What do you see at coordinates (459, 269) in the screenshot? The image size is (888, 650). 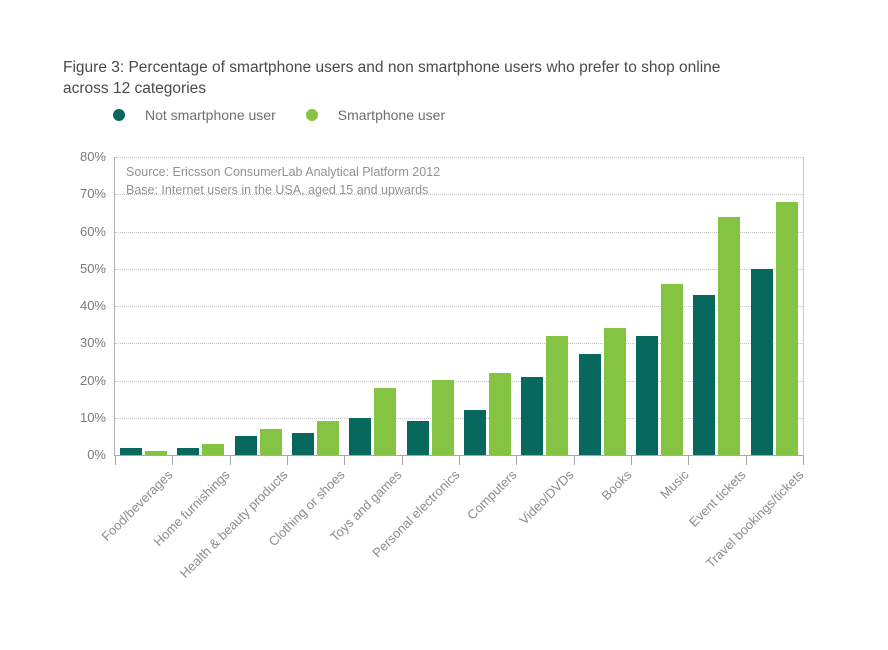 I see `gridline-50pct` at bounding box center [459, 269].